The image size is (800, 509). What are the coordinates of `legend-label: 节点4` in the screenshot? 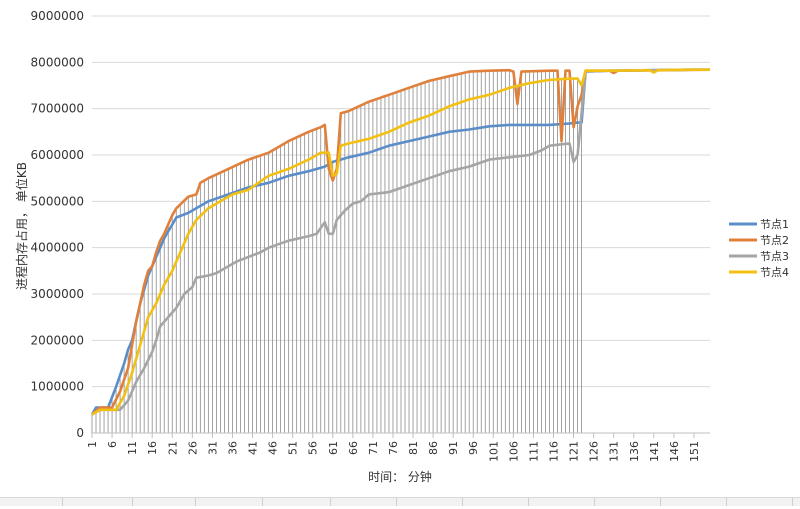 It's located at (774, 272).